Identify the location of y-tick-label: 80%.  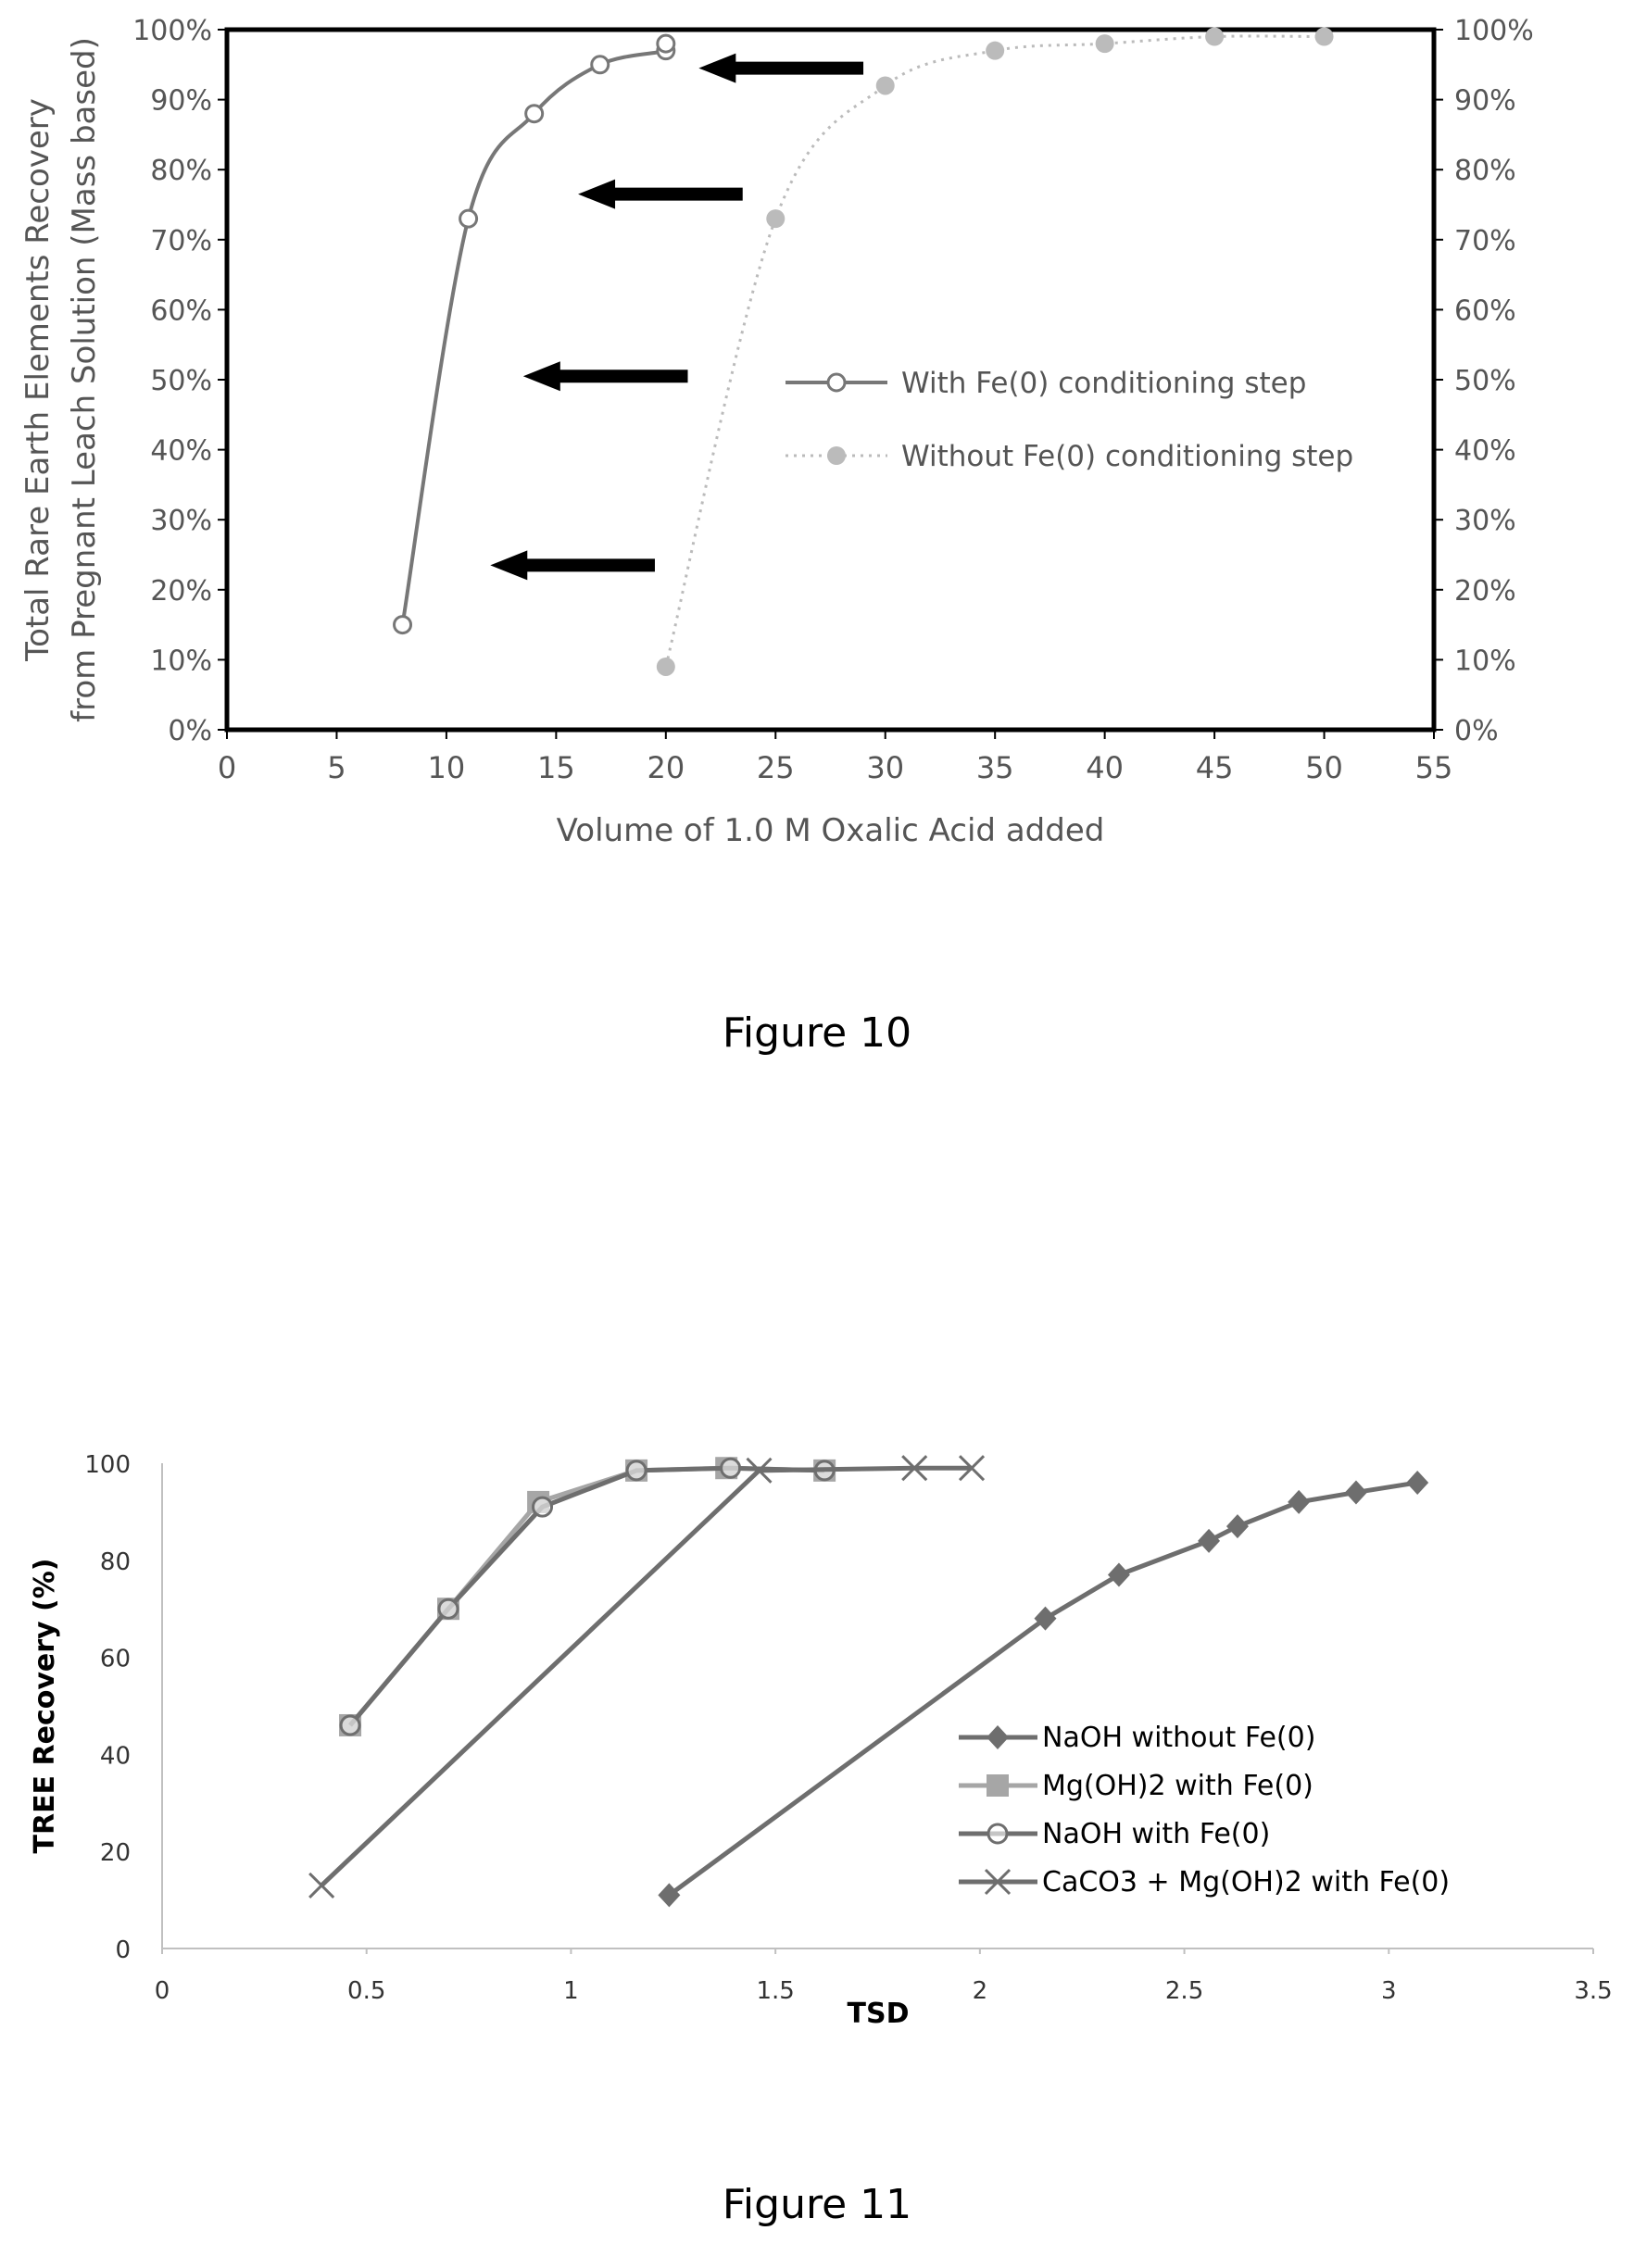
(181, 171).